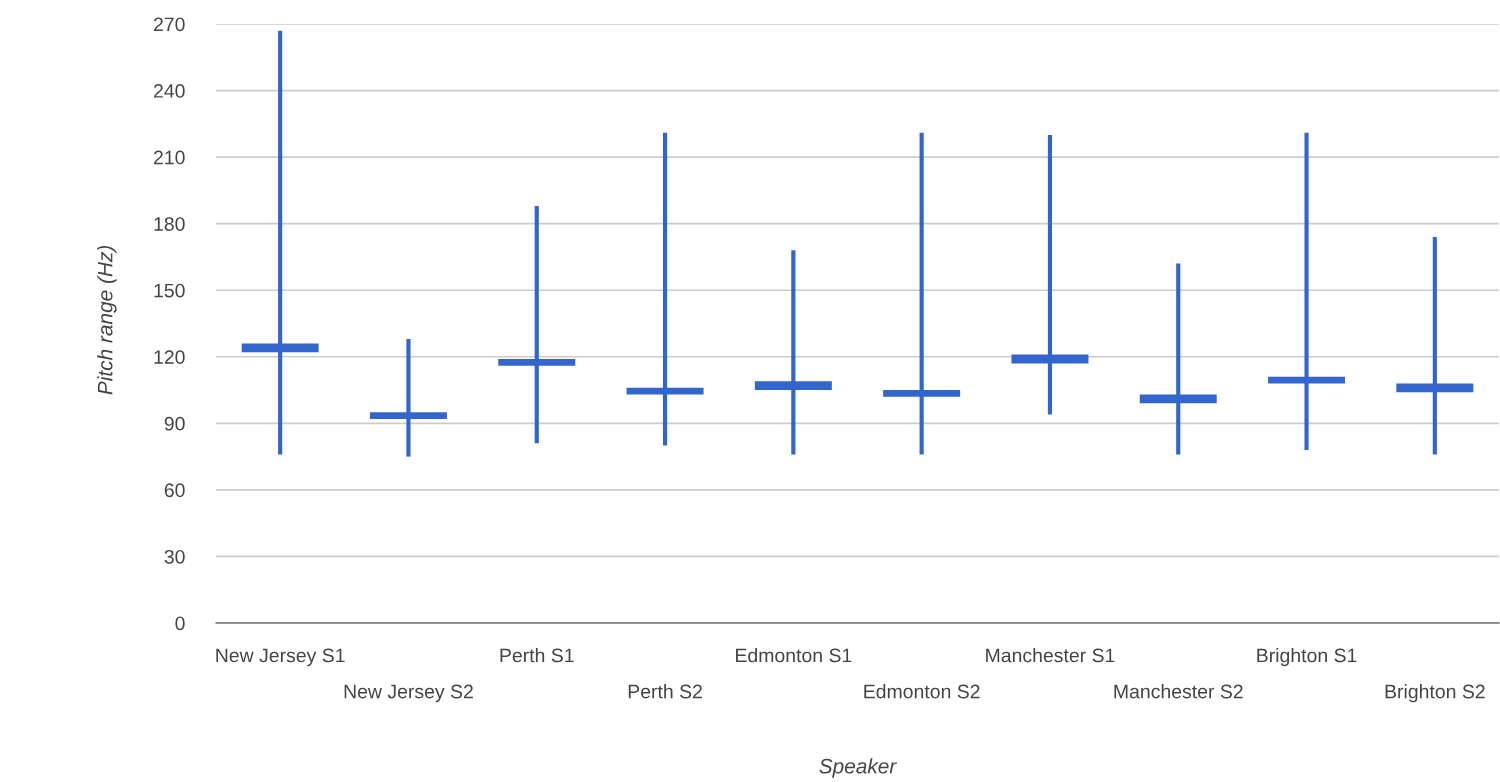 The width and height of the screenshot is (1500, 782). What do you see at coordinates (794, 655) in the screenshot?
I see `x-tick-label: Edmonton S1` at bounding box center [794, 655].